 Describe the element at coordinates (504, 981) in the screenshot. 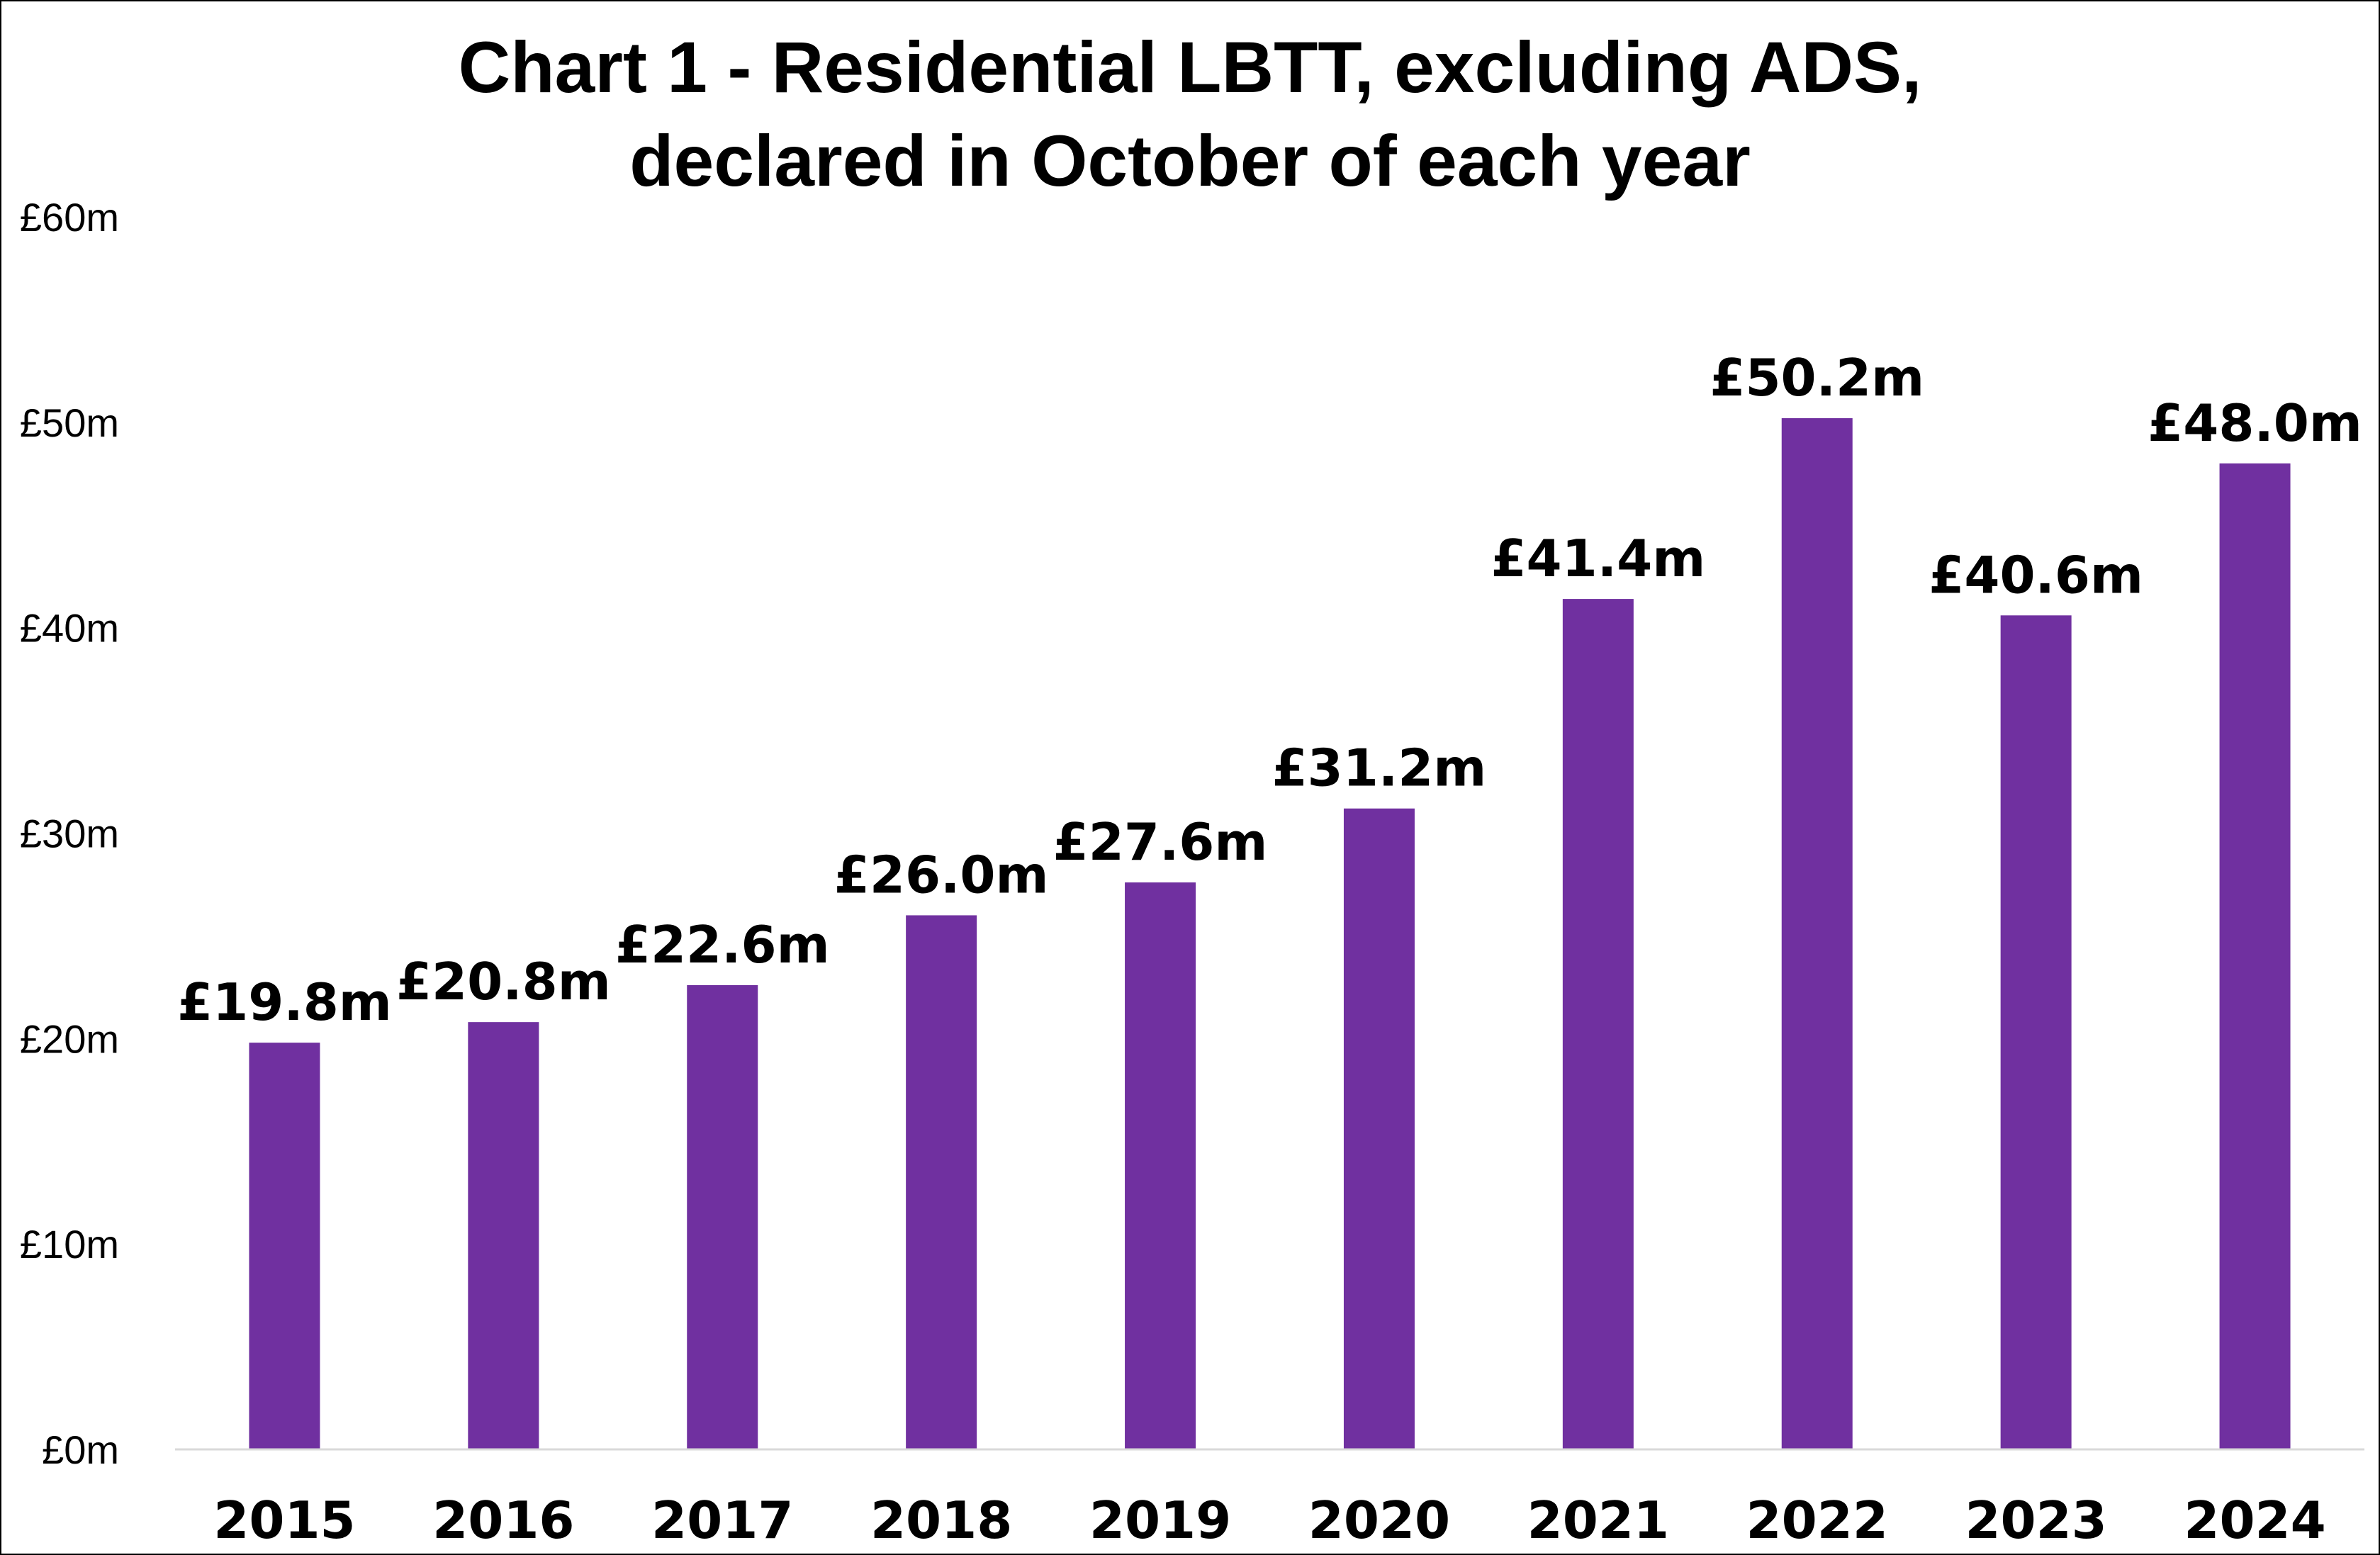

I see `data-label-2016: £20.8m` at that location.